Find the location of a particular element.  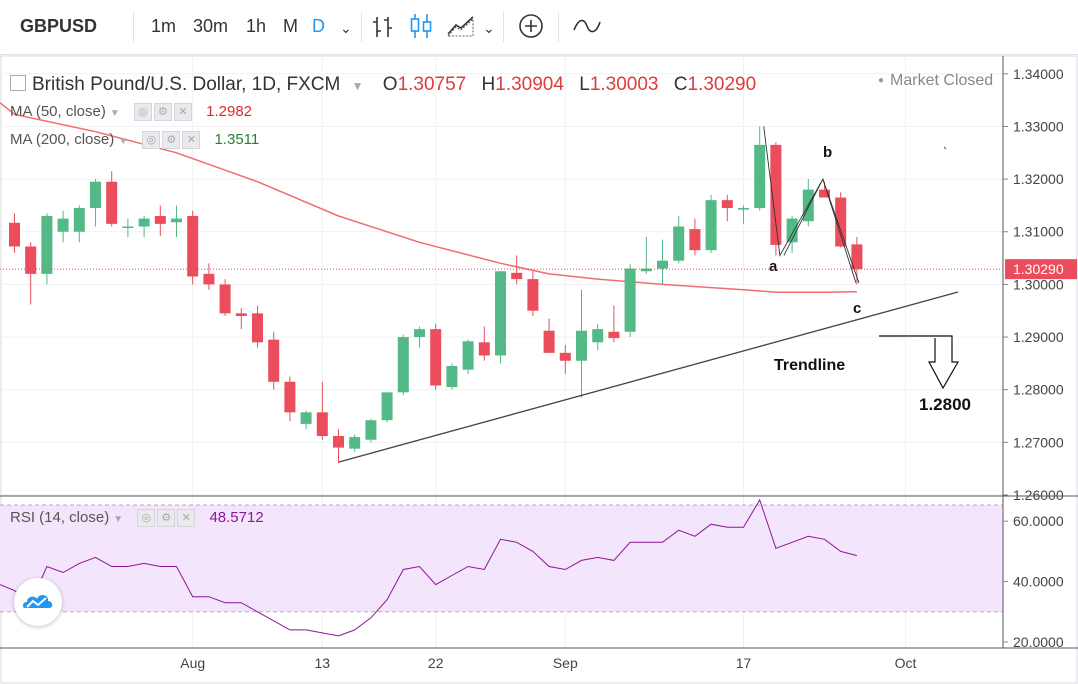

chart-type-dropdown-icon: ⌄ is located at coordinates (489, 28).